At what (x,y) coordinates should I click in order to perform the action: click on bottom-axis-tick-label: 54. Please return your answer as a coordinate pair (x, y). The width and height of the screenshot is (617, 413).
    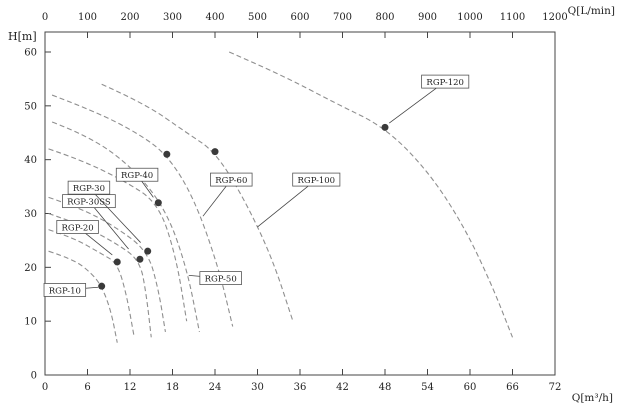
    Looking at the image, I should click on (427, 387).